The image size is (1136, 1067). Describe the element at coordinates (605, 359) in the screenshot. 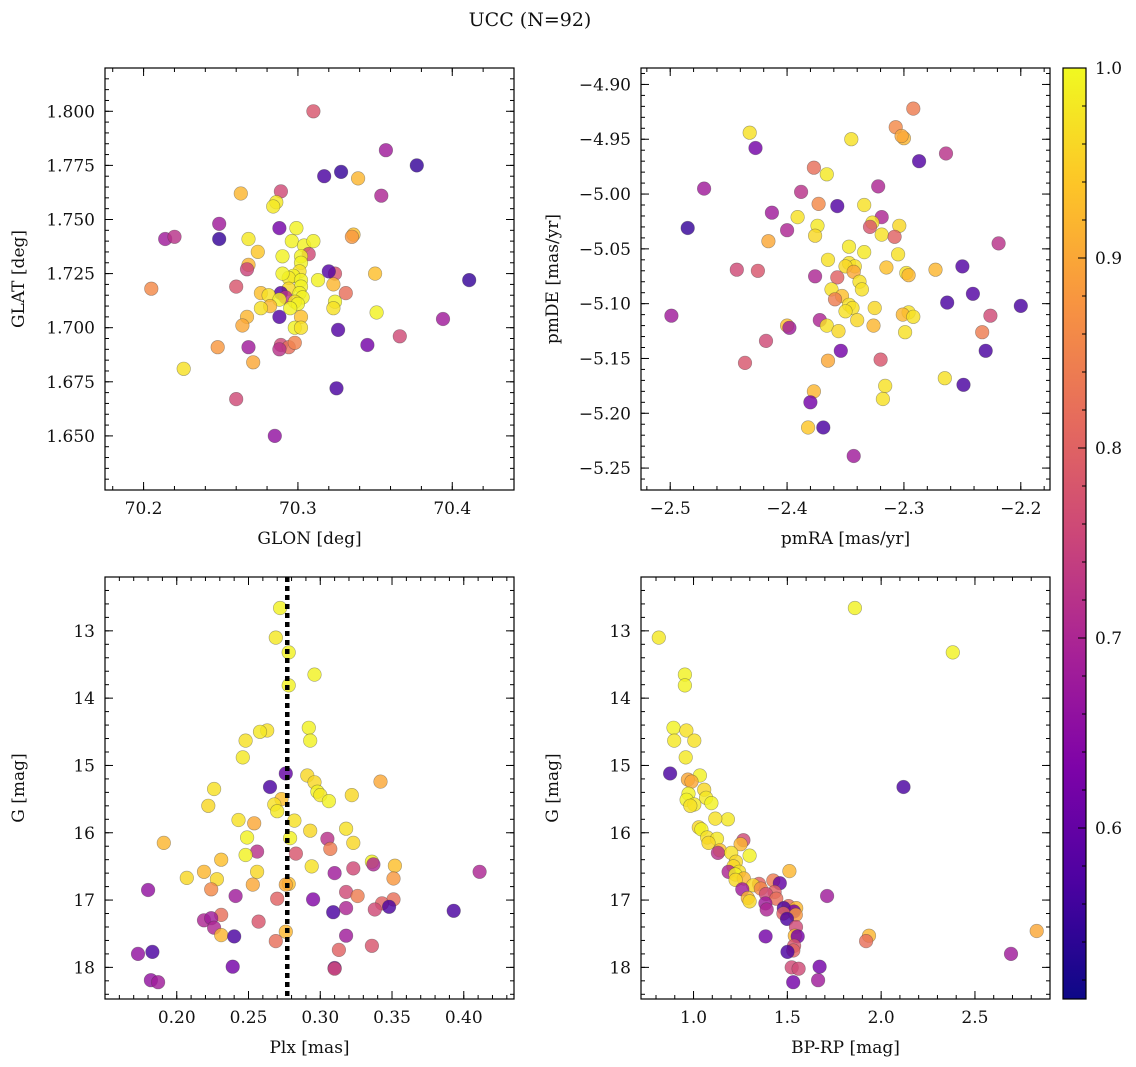

I see `y-tick-label: −5.15` at that location.